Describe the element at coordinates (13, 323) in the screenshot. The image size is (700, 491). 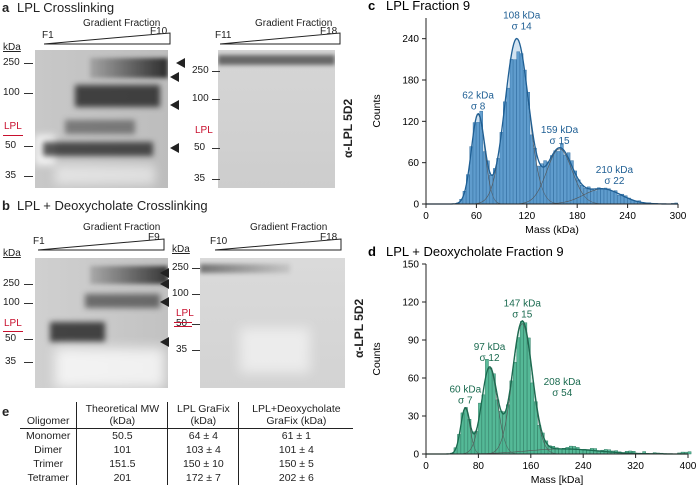
I see `panel-b-lpl-label: LPL` at that location.